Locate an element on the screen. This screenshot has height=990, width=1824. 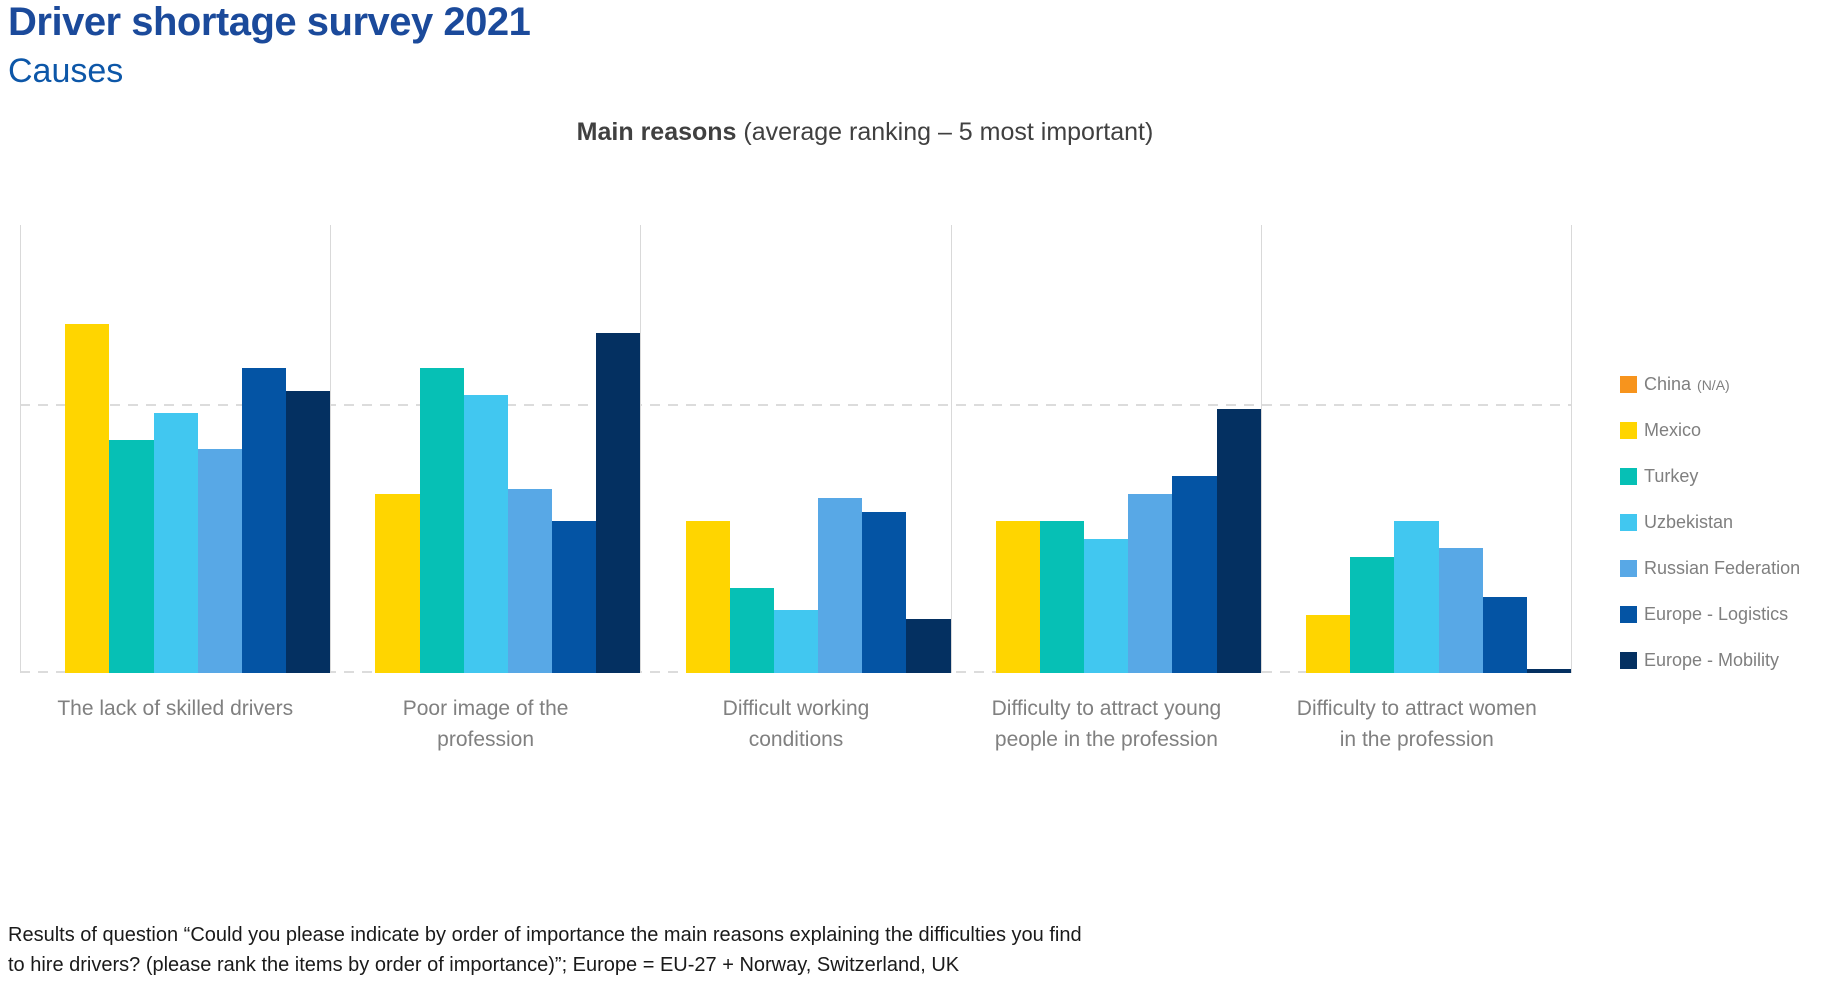
bar-uzbekistan-cat1 is located at coordinates (175, 543).